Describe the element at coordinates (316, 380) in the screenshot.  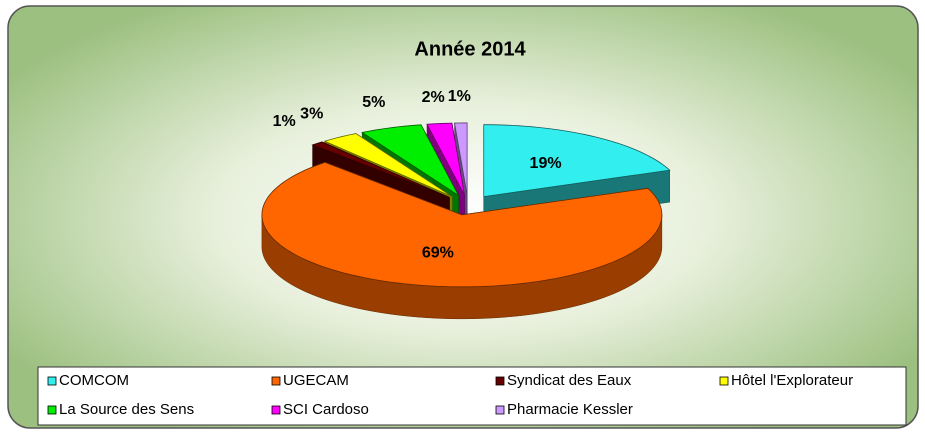
I see `legend-label: UGECAM` at that location.